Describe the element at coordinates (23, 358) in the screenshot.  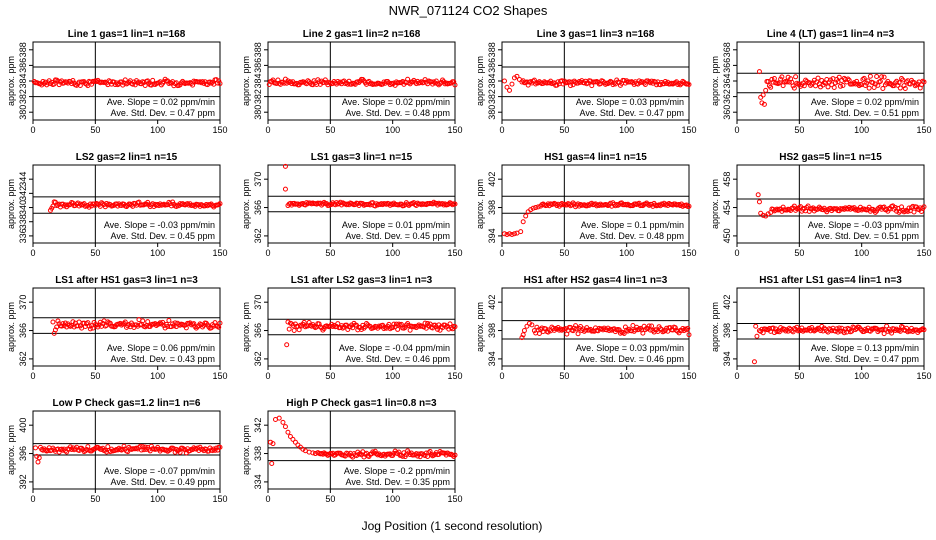
I see `y-tick-label: 362` at that location.